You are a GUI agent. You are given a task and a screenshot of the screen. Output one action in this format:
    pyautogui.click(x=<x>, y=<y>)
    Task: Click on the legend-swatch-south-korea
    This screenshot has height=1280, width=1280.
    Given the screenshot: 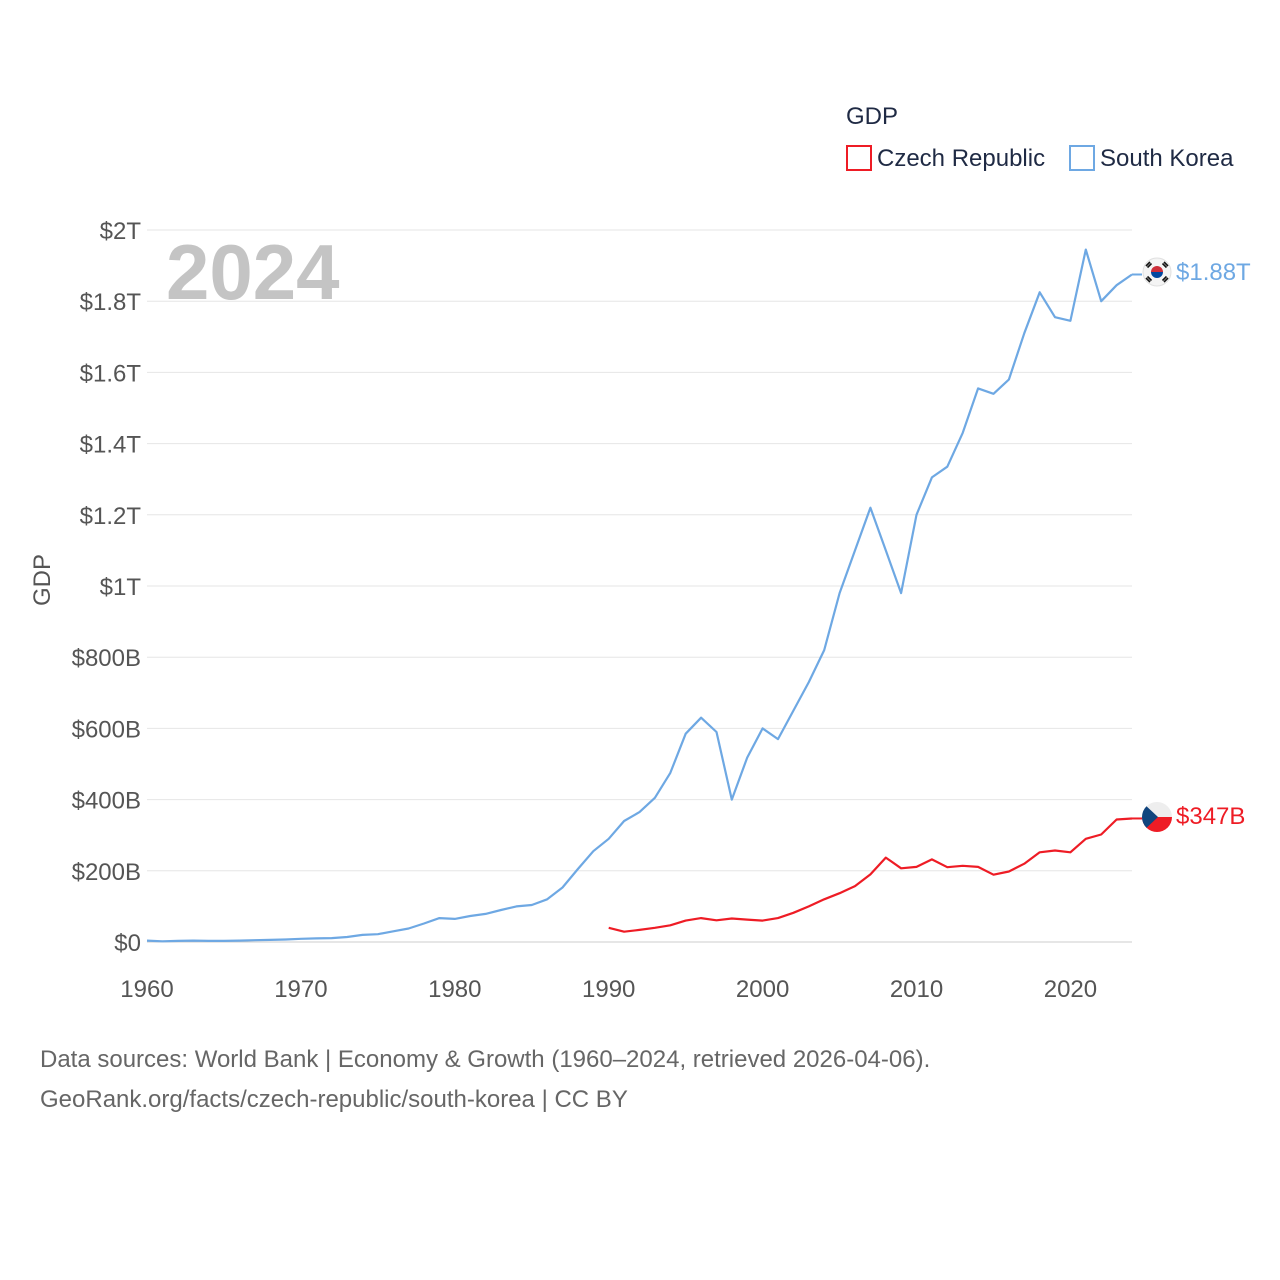 What is the action you would take?
    pyautogui.click(x=1082, y=158)
    